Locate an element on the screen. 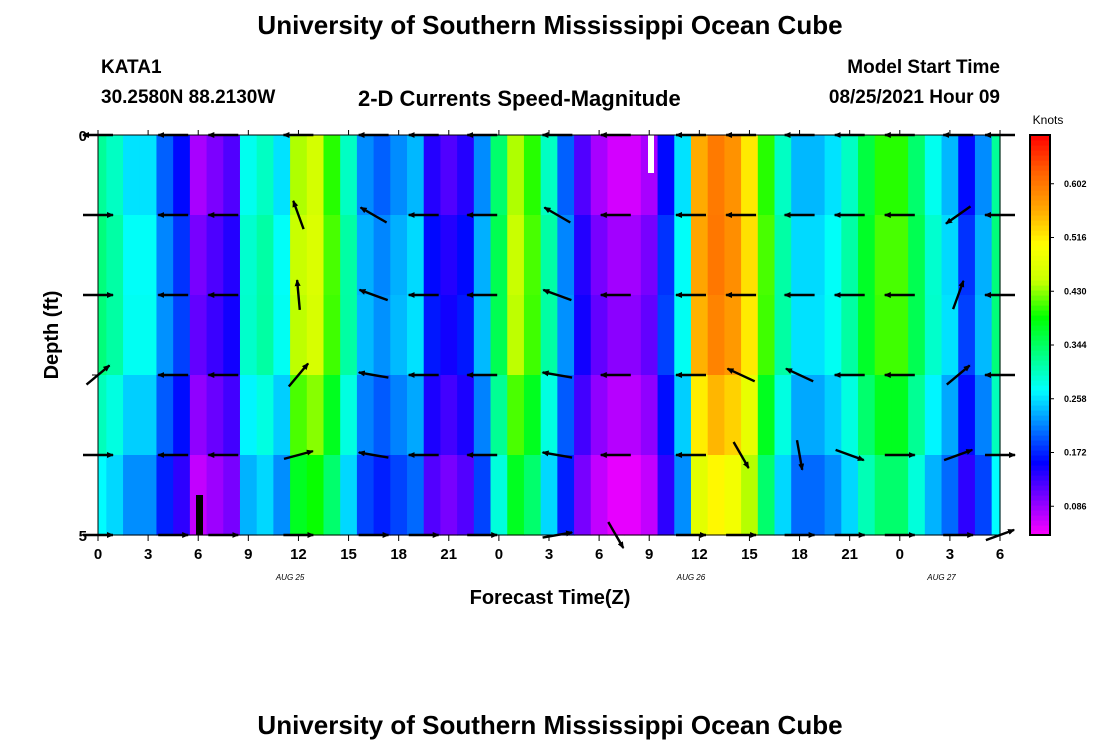  date-label: AUG 26 is located at coordinates (691, 577).